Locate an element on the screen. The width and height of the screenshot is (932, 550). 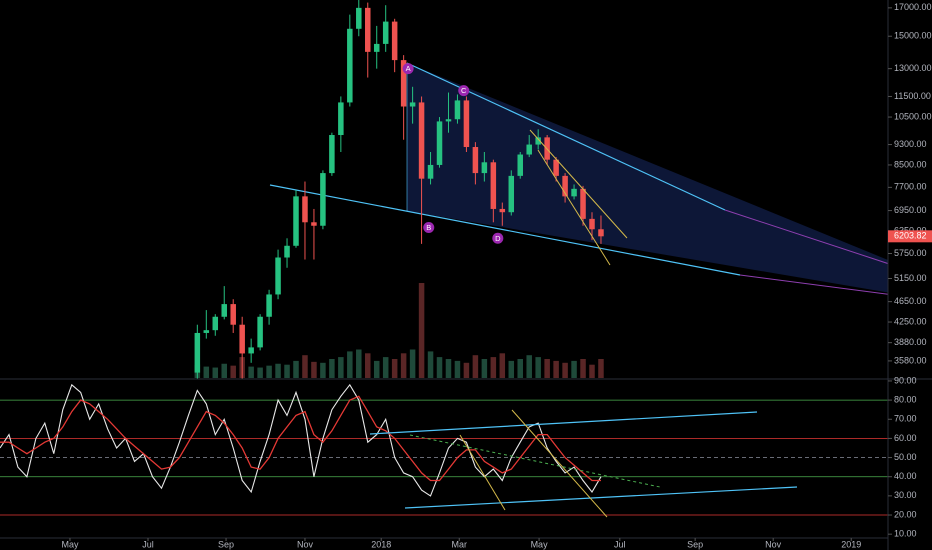
y-tick-label: 10500.00 is located at coordinates (913, 116).